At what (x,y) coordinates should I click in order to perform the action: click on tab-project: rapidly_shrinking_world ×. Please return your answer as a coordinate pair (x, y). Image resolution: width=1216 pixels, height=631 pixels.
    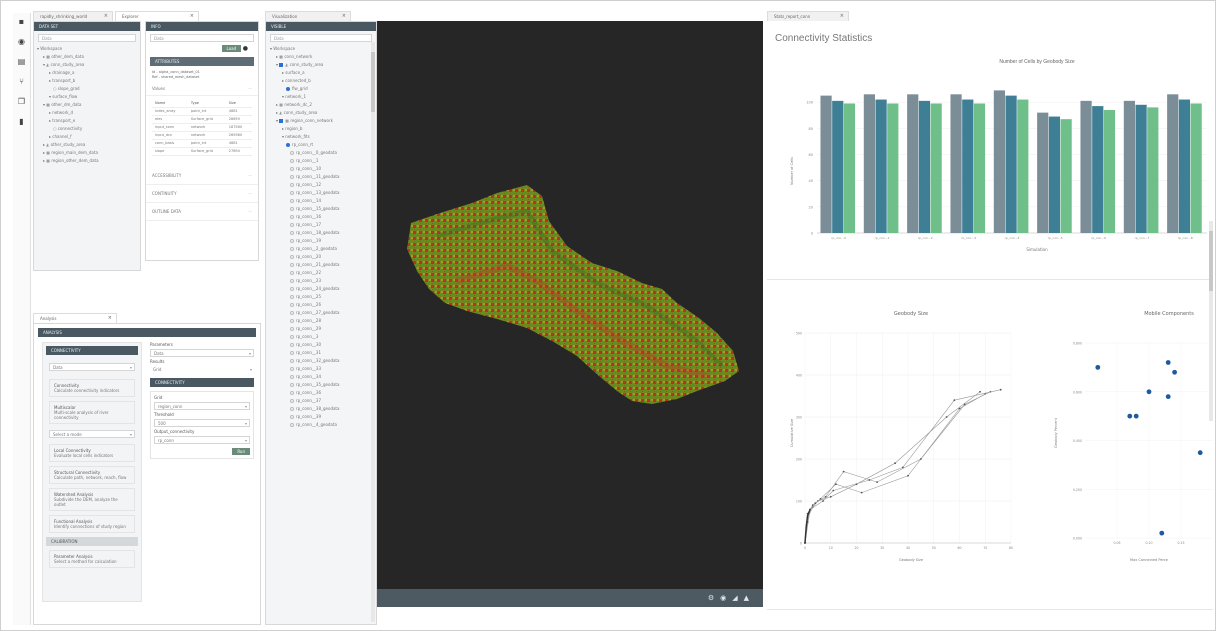
    Looking at the image, I should click on (73, 16).